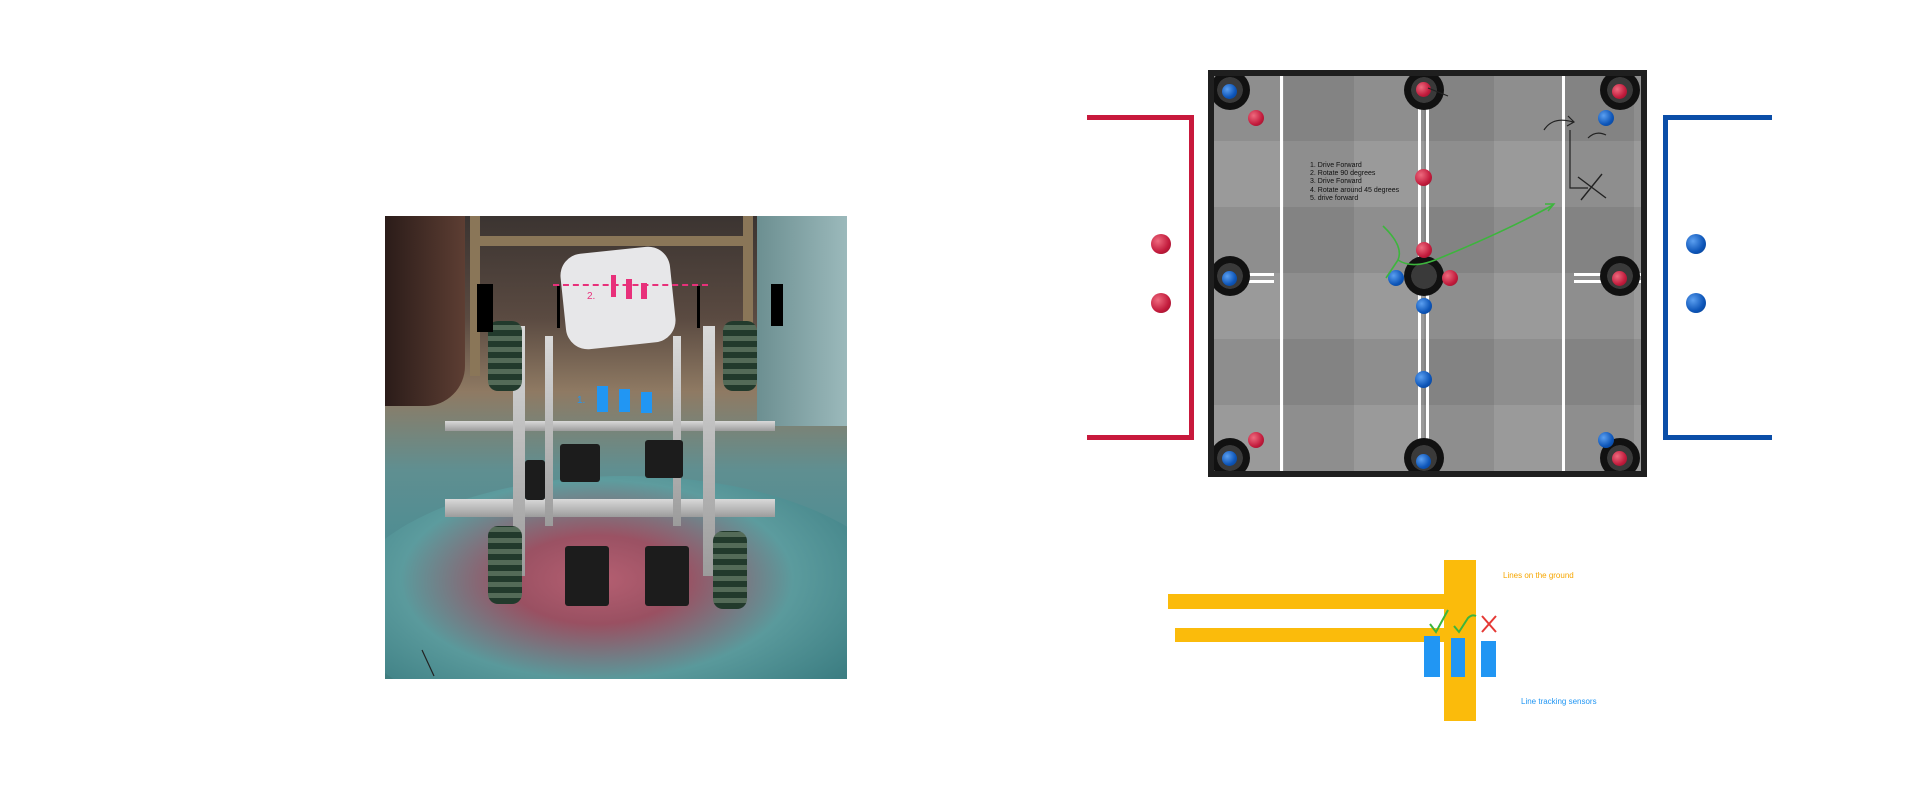 Image resolution: width=1919 pixels, height=787 pixels. I want to click on photo-background-couch, so click(425, 311).